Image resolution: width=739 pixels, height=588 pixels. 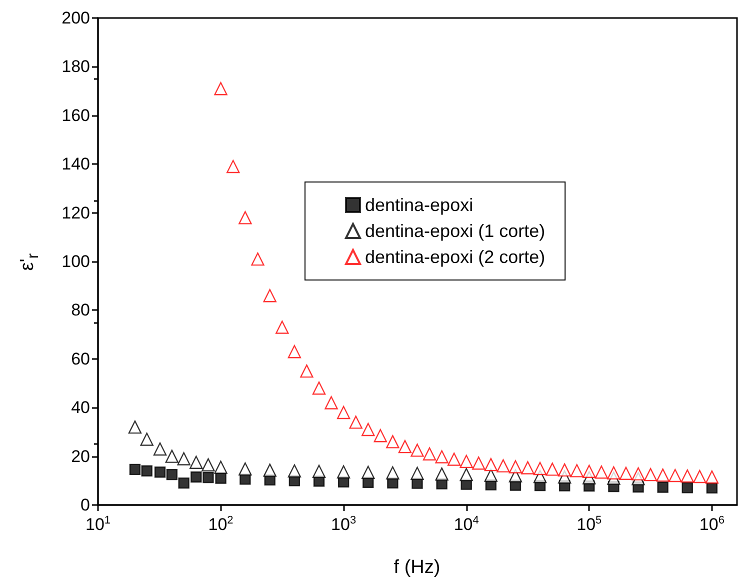 I want to click on legend-label: dentina-epoxi (1 corte), so click(x=455, y=231).